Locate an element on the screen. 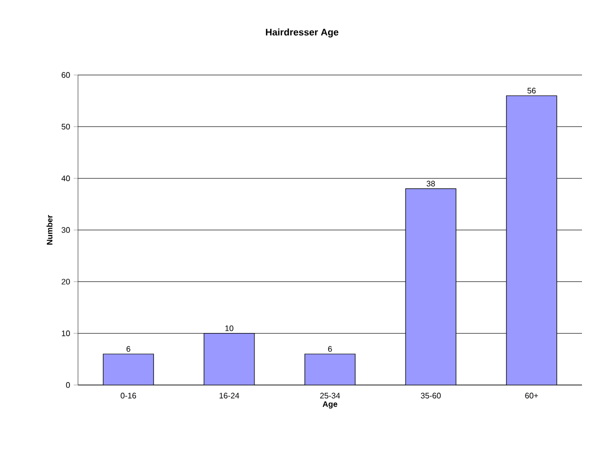  data-label: 56 is located at coordinates (531, 91).